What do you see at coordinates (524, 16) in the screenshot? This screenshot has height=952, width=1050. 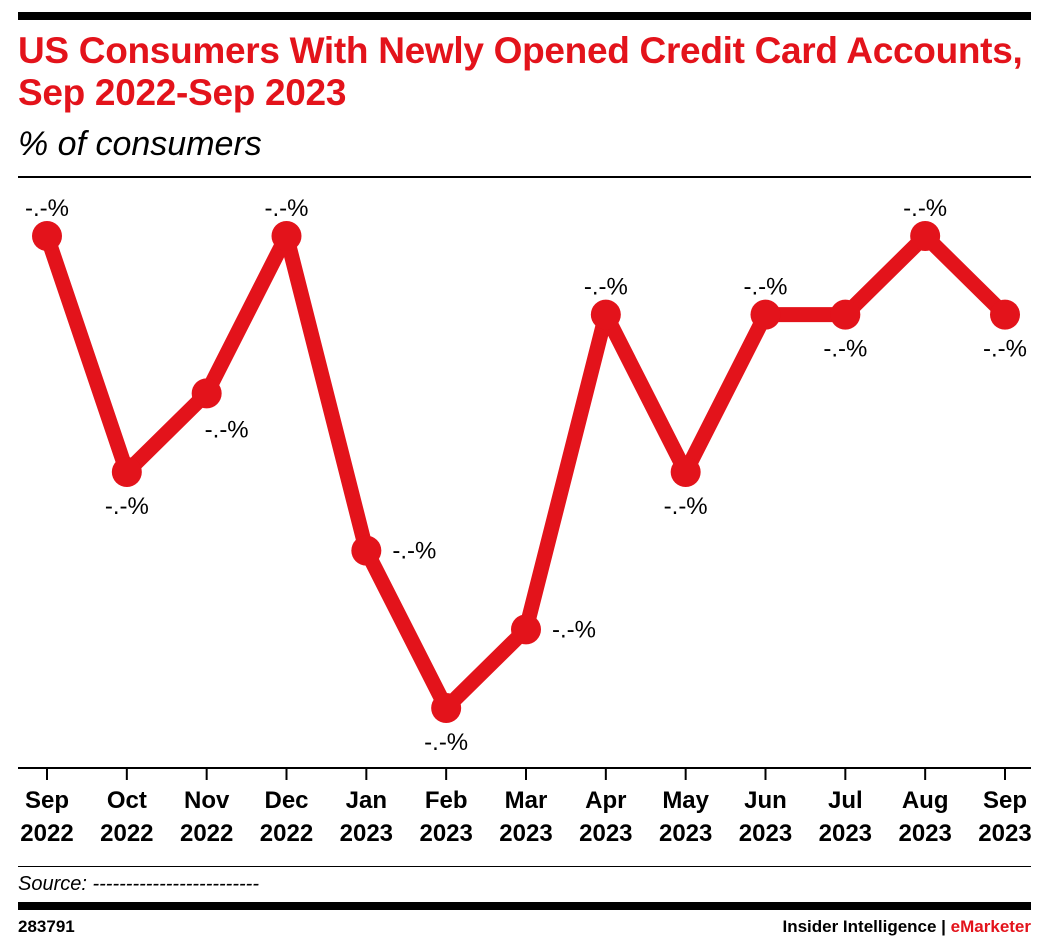 I see `top-rule` at bounding box center [524, 16].